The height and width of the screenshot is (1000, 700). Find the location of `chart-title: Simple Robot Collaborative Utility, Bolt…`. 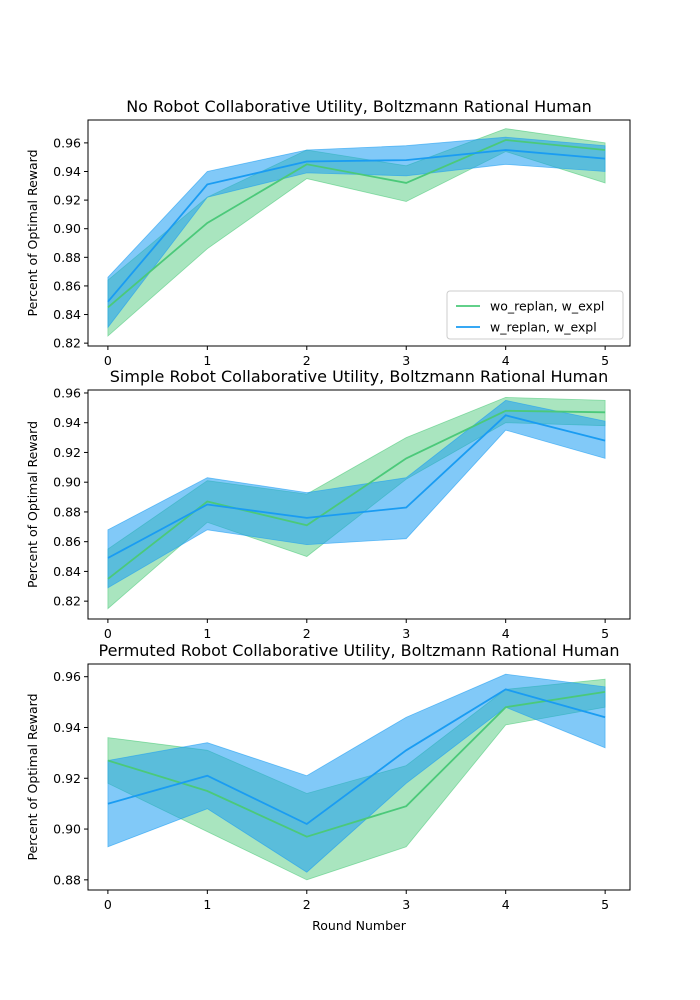

chart-title: Simple Robot Collaborative Utility, Bolt… is located at coordinates (359, 376).